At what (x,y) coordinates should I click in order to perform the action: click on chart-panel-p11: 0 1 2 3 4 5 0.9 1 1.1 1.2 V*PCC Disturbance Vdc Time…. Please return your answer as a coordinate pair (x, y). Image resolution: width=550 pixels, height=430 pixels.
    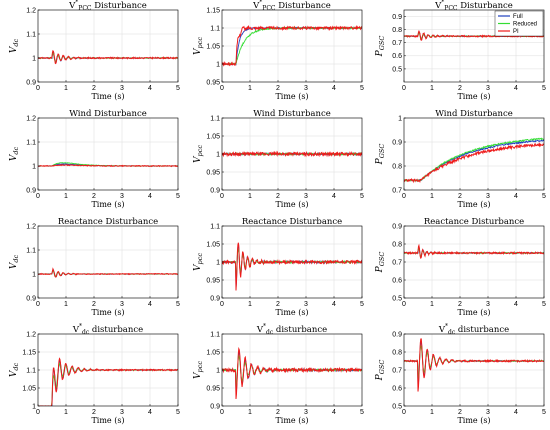
    Looking at the image, I should click on (94, 50).